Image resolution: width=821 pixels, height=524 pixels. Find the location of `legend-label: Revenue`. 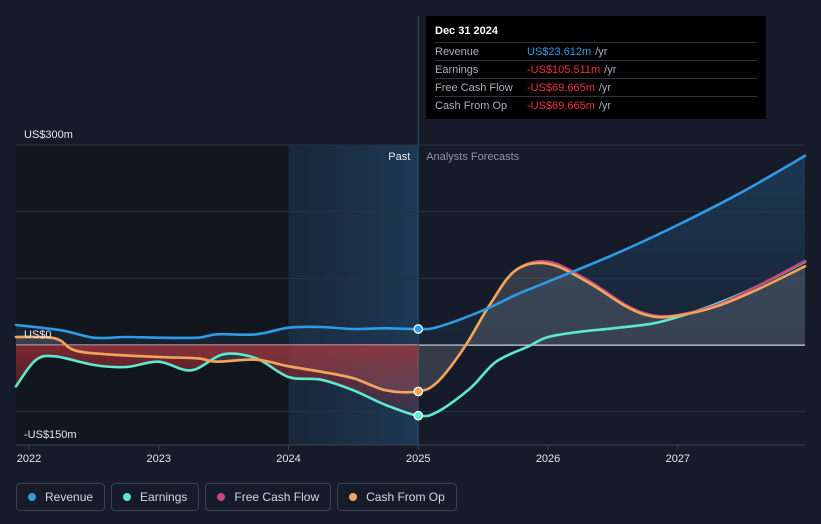

legend-label: Revenue is located at coordinates (69, 497).